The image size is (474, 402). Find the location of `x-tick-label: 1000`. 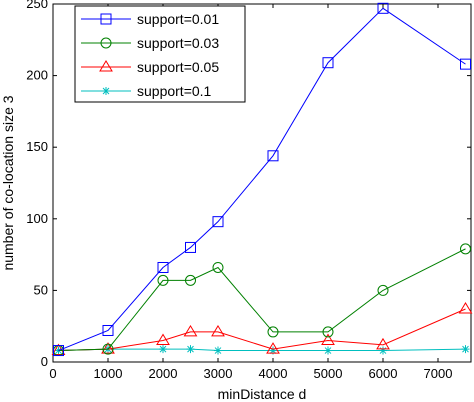

x-tick-label: 1000 is located at coordinates (108, 373).